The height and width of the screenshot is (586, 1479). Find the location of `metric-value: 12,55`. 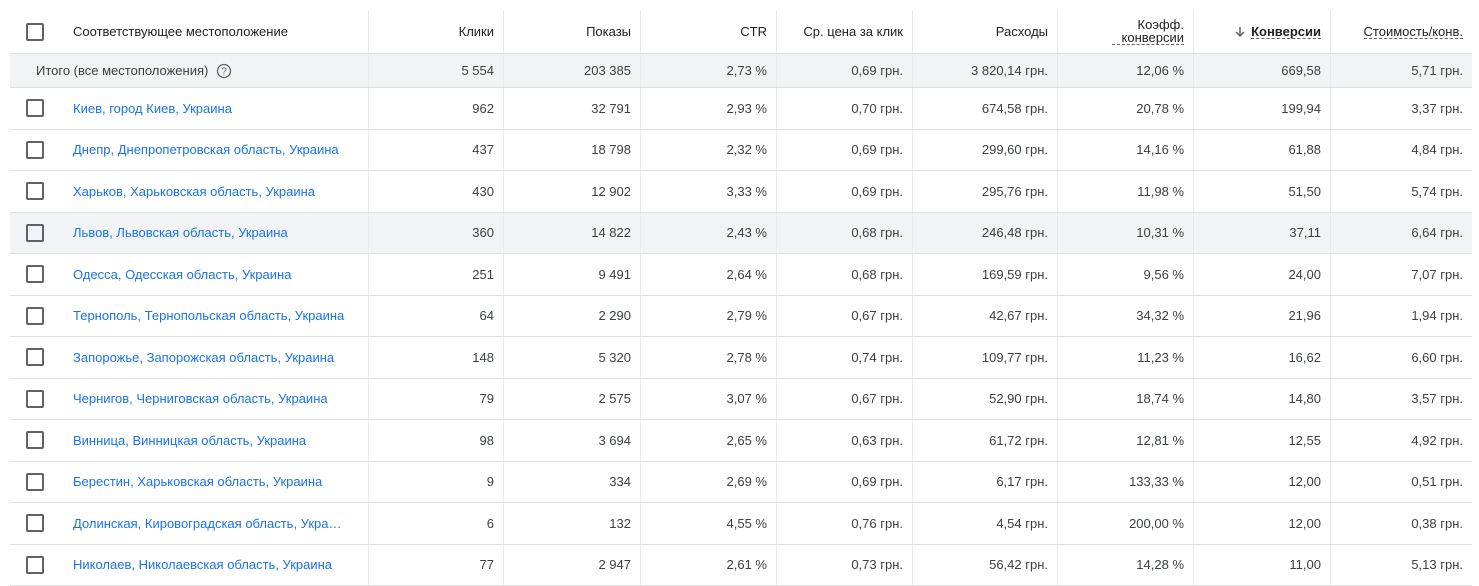

metric-value: 12,55 is located at coordinates (1304, 440).